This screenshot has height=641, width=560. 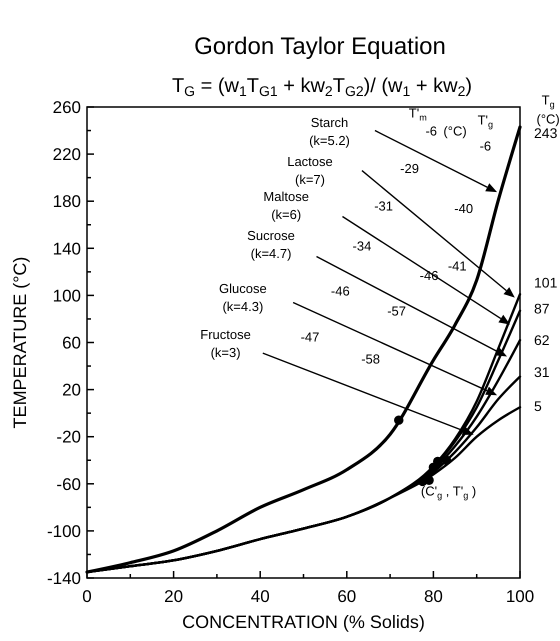 What do you see at coordinates (433, 596) in the screenshot?
I see `x-tick-label: 80` at bounding box center [433, 596].